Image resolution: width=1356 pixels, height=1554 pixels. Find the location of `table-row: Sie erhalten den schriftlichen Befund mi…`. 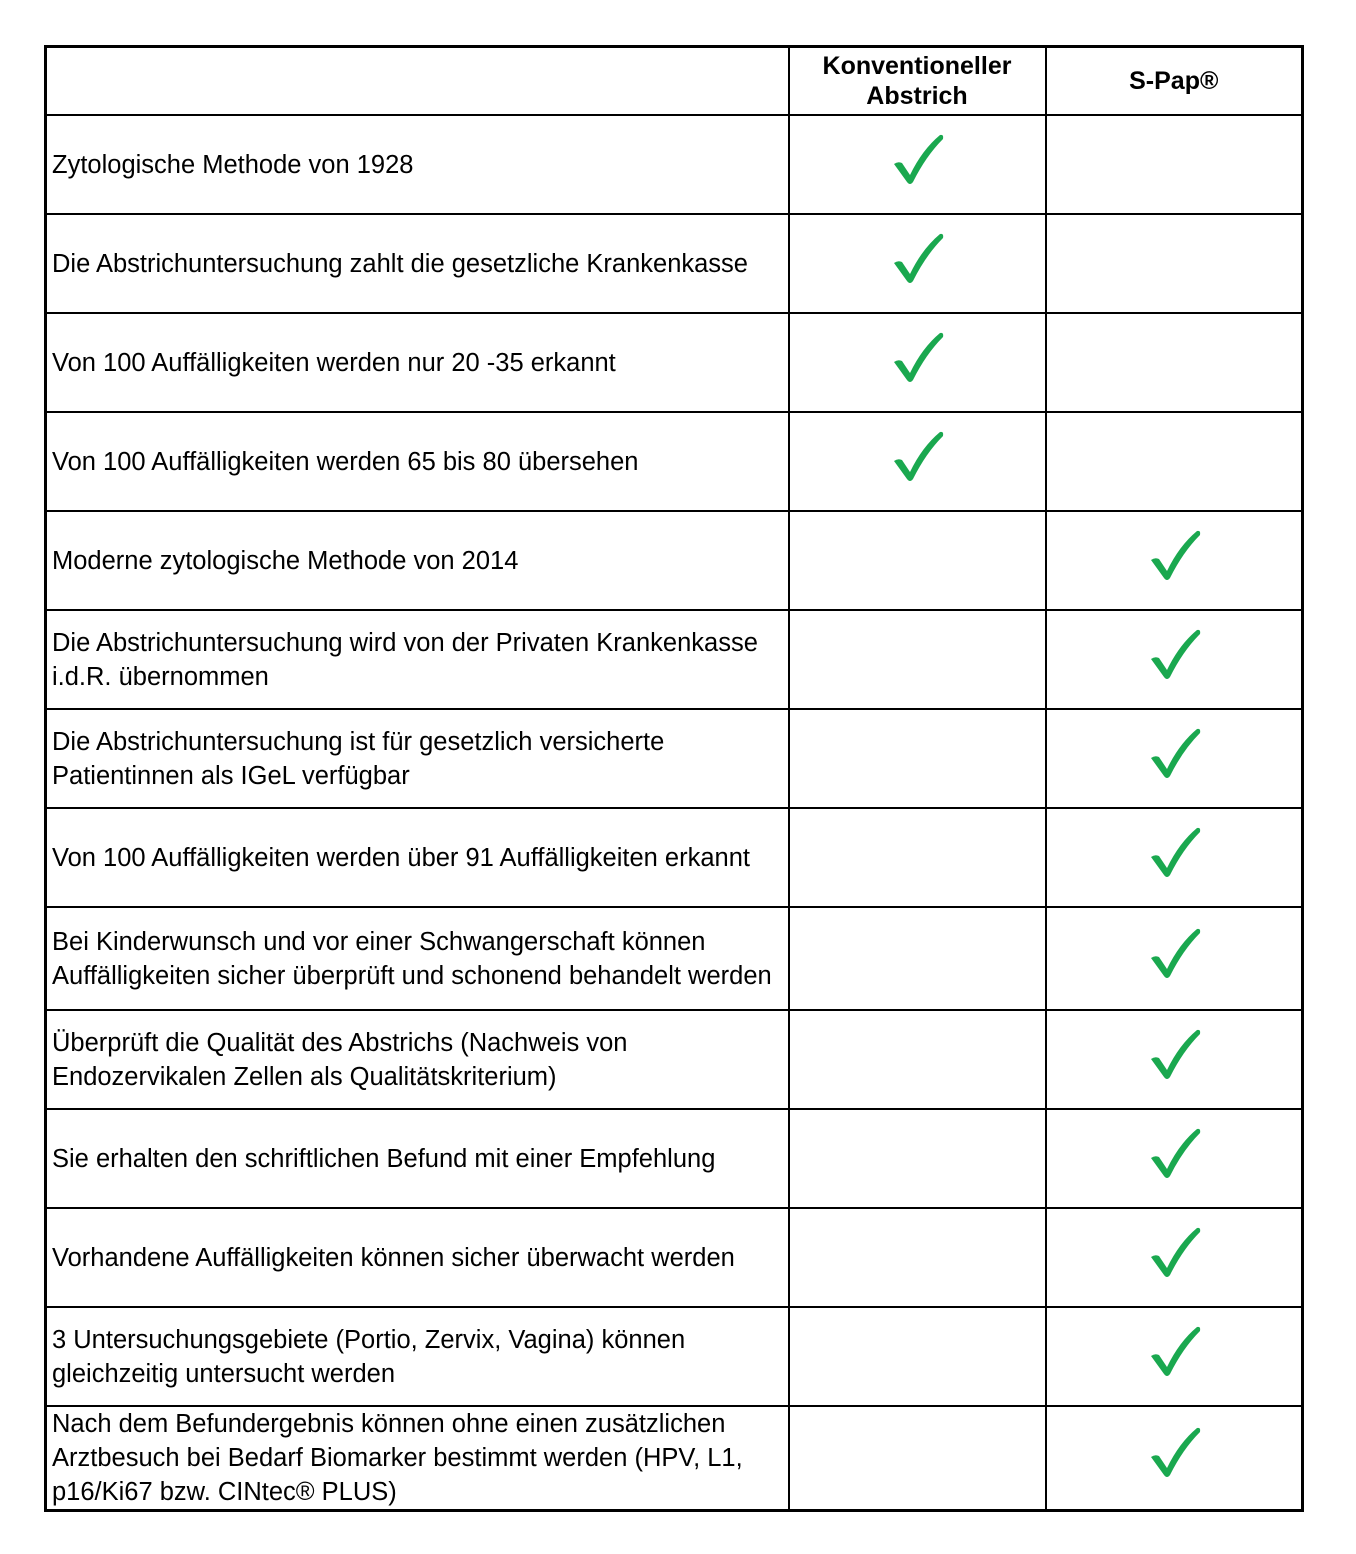

table-row: Sie erhalten den schriftlichen Befund mi… is located at coordinates (674, 1158).